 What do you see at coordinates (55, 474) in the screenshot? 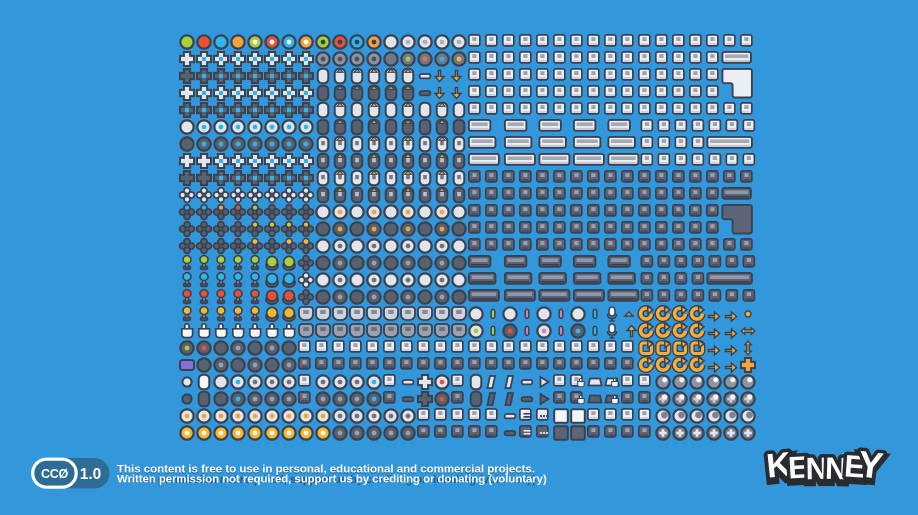
I see `svg-text: CCØ` at bounding box center [55, 474].